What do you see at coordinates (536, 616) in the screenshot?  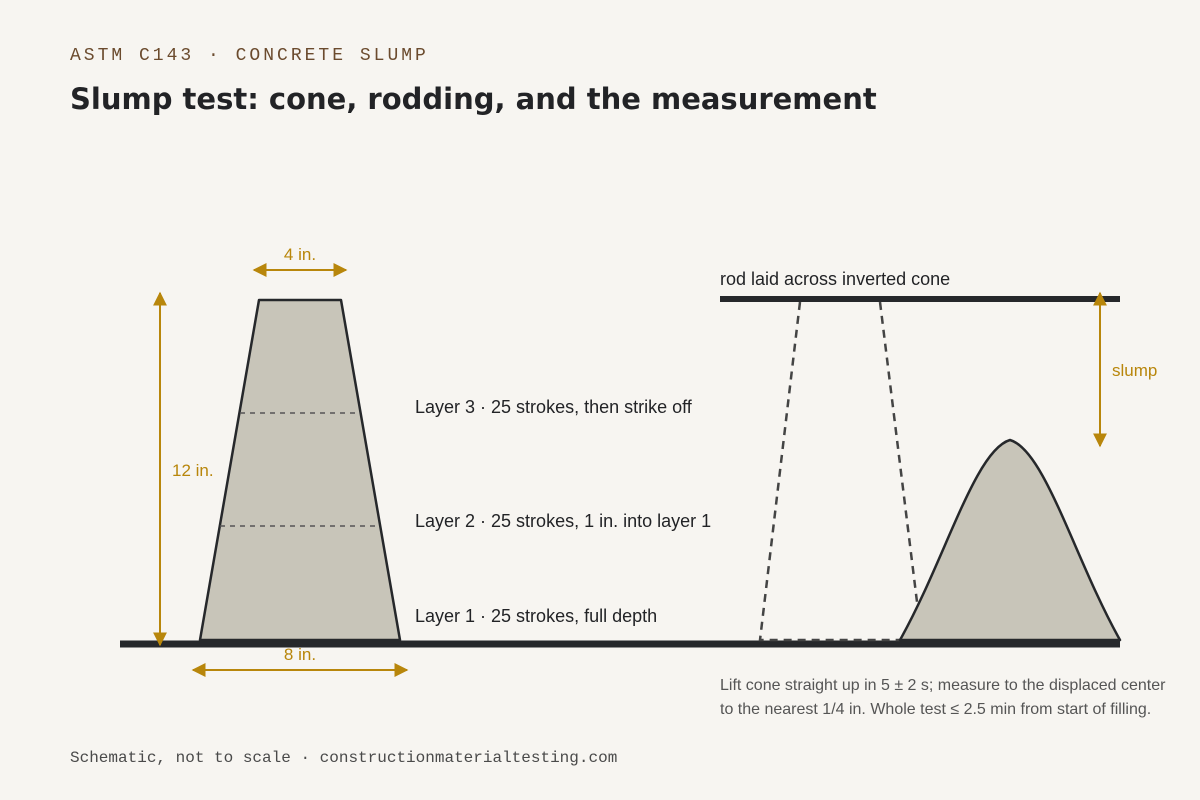 I see `layer-1-label: Layer 1 · 25 strokes, full depth` at bounding box center [536, 616].